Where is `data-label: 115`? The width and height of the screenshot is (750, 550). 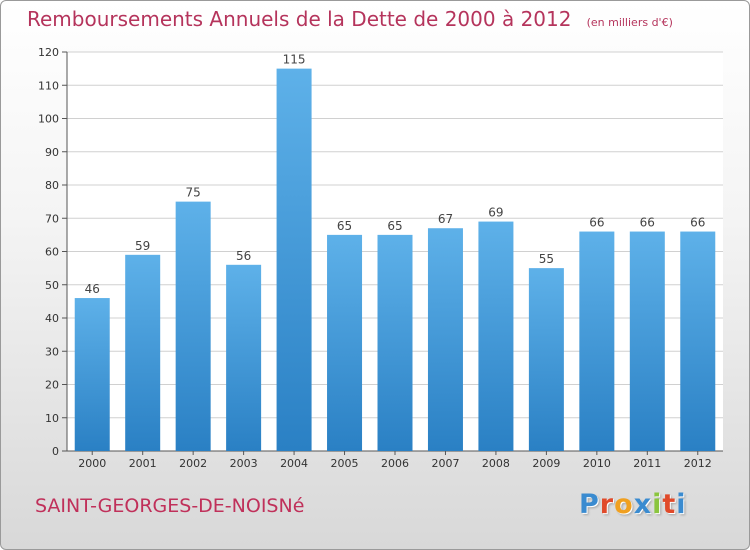
data-label: 115 is located at coordinates (294, 60).